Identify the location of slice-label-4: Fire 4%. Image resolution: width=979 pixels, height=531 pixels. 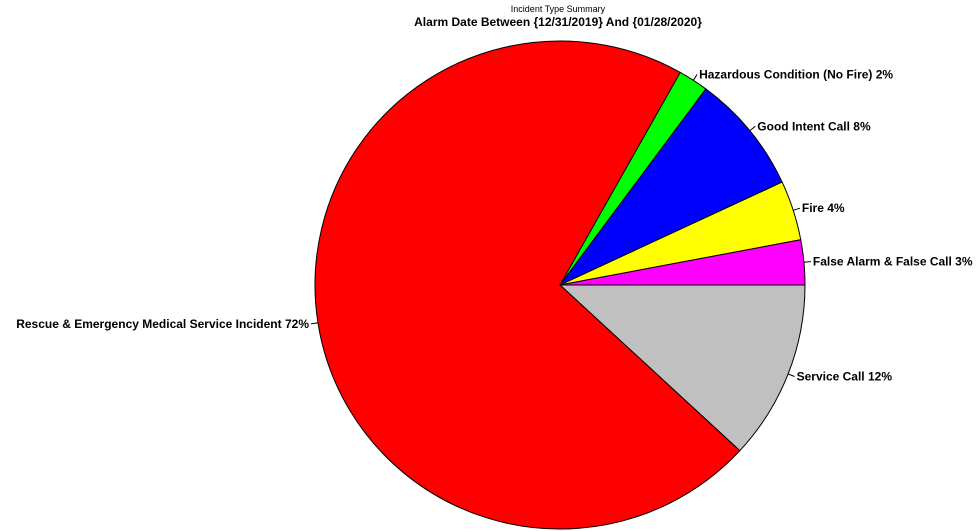
(823, 208).